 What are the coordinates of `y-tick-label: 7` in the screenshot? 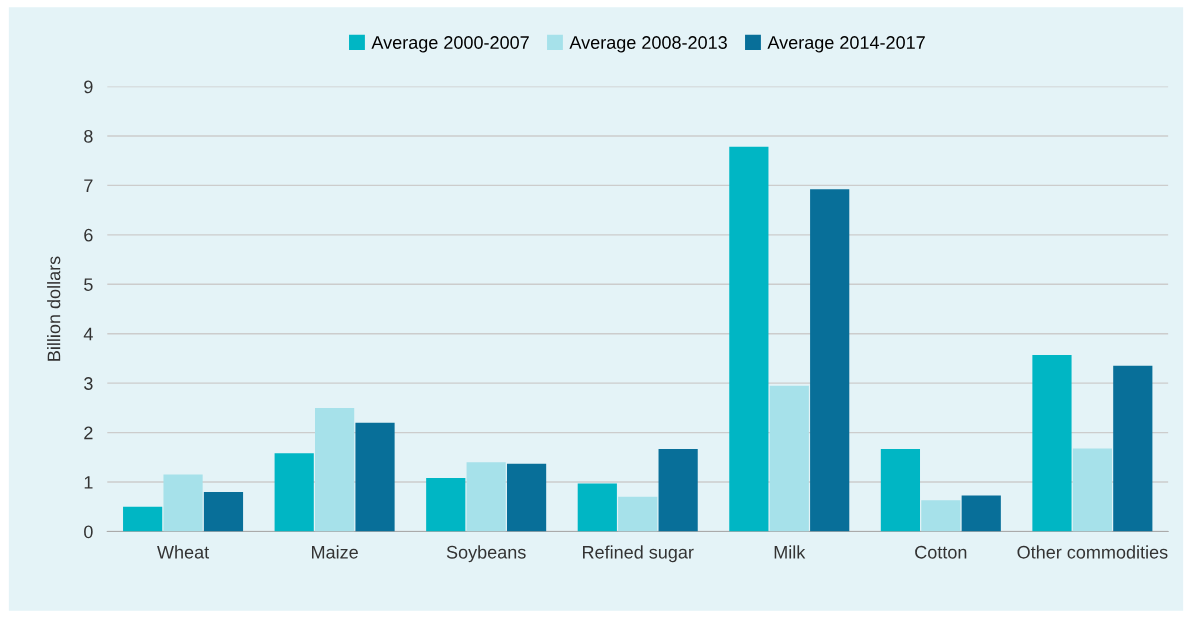 It's located at (88, 185).